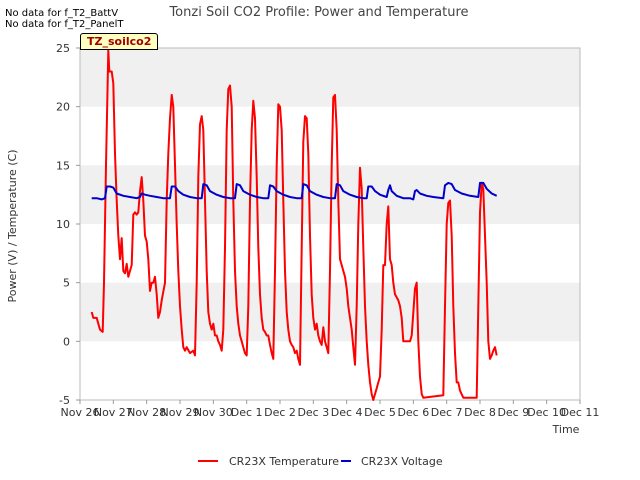 This screenshot has width=640, height=480. I want to click on x-tick-label: Nov 28, so click(146, 412).